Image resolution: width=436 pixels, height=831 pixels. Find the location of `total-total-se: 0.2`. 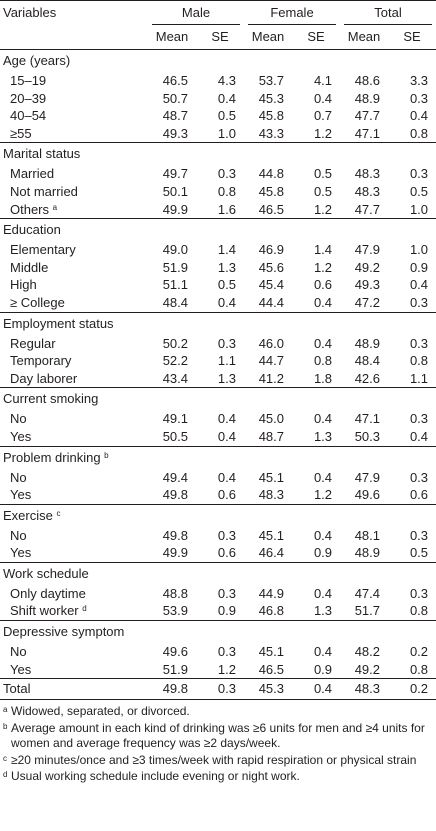

total-total-se: 0.2 is located at coordinates (412, 689).